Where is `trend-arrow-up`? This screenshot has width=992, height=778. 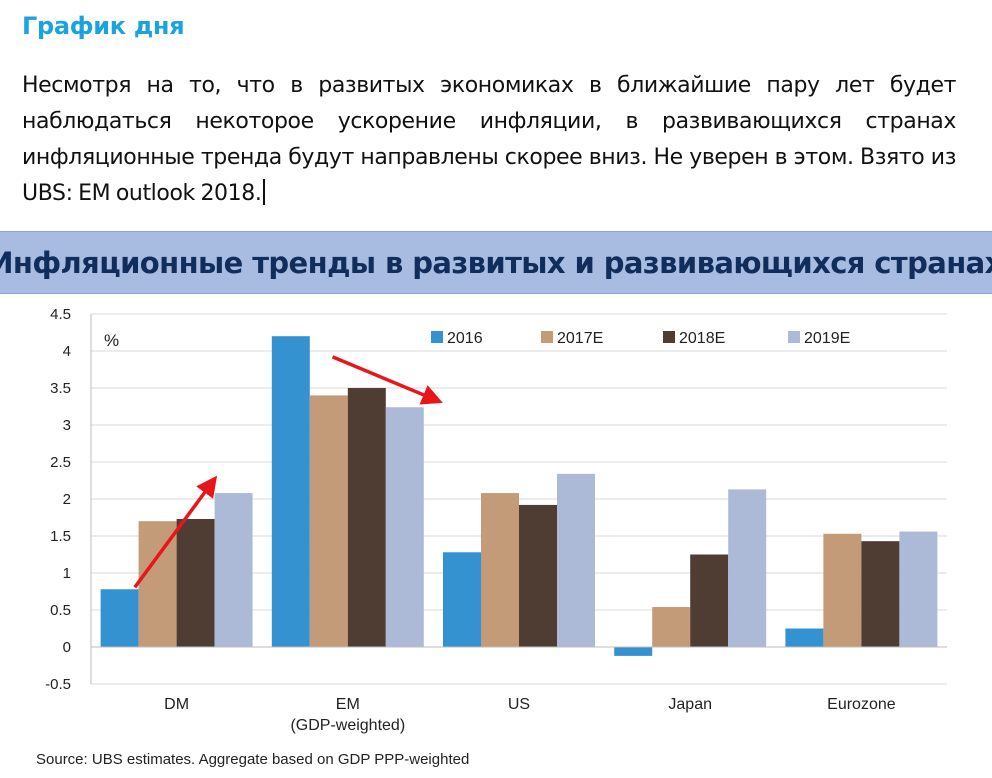
trend-arrow-up is located at coordinates (175, 532).